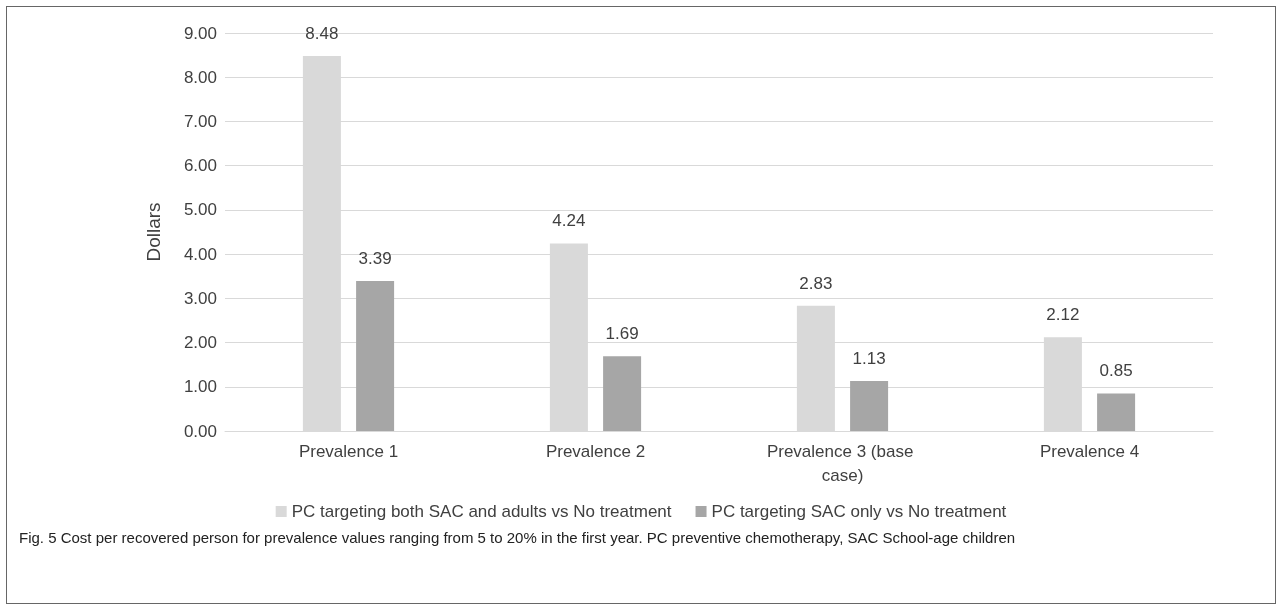 The height and width of the screenshot is (613, 1284). I want to click on y-tick-label: 0.00, so click(200, 431).